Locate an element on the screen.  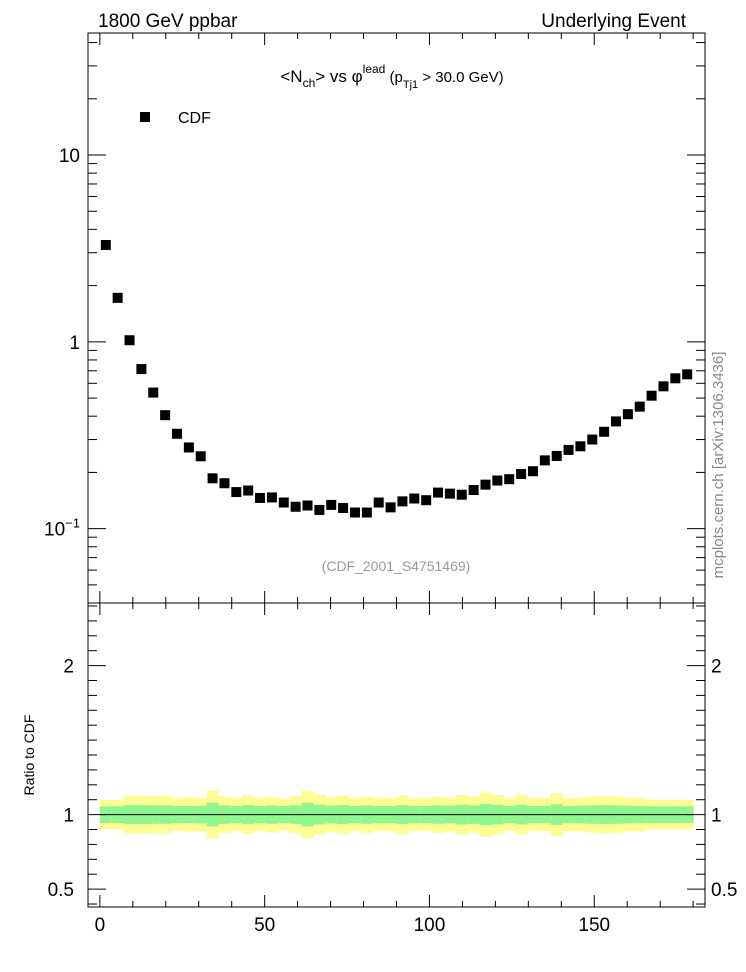
x-tick-label: 100 is located at coordinates (430, 925).